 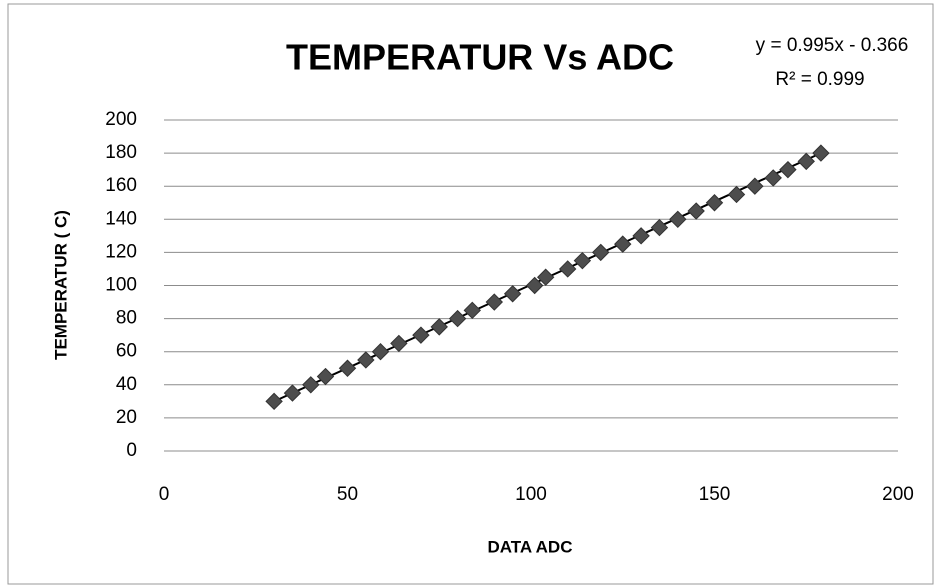 What do you see at coordinates (715, 494) in the screenshot?
I see `x-tick-label: 150` at bounding box center [715, 494].